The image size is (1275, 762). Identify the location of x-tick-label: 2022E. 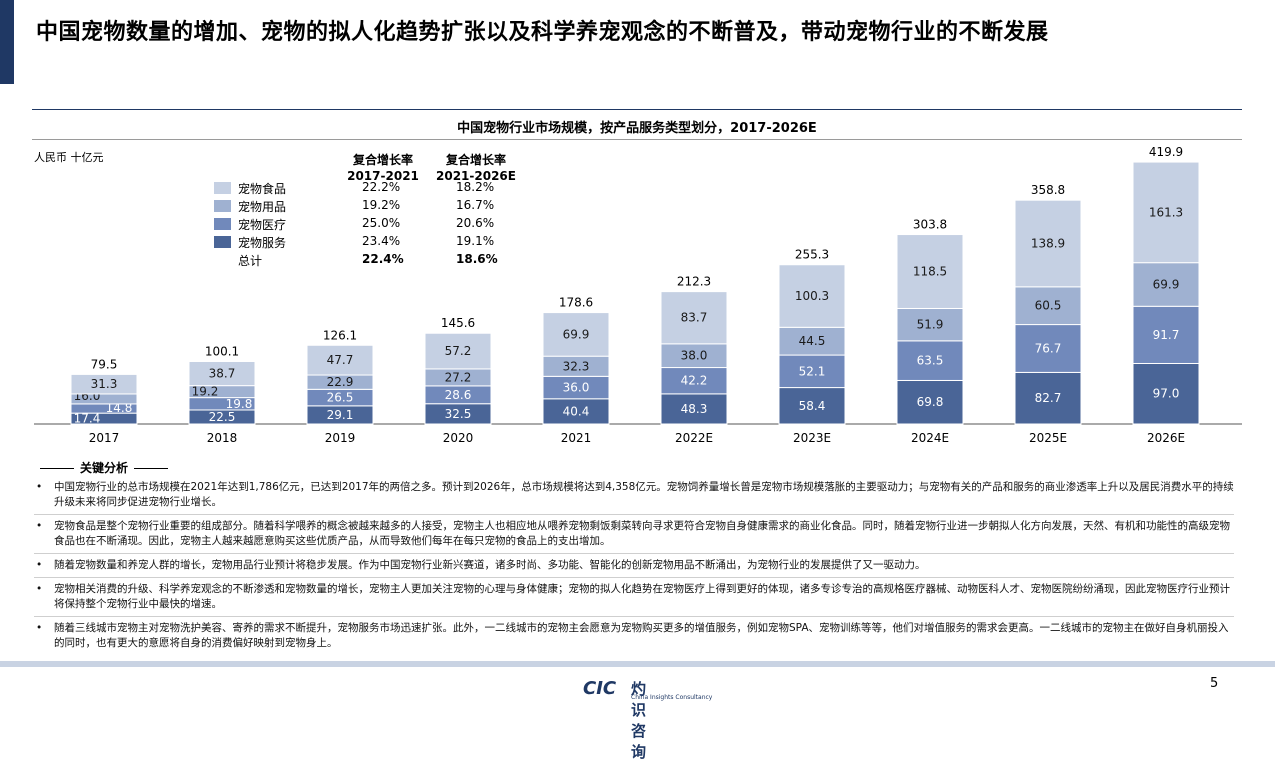
(694, 438).